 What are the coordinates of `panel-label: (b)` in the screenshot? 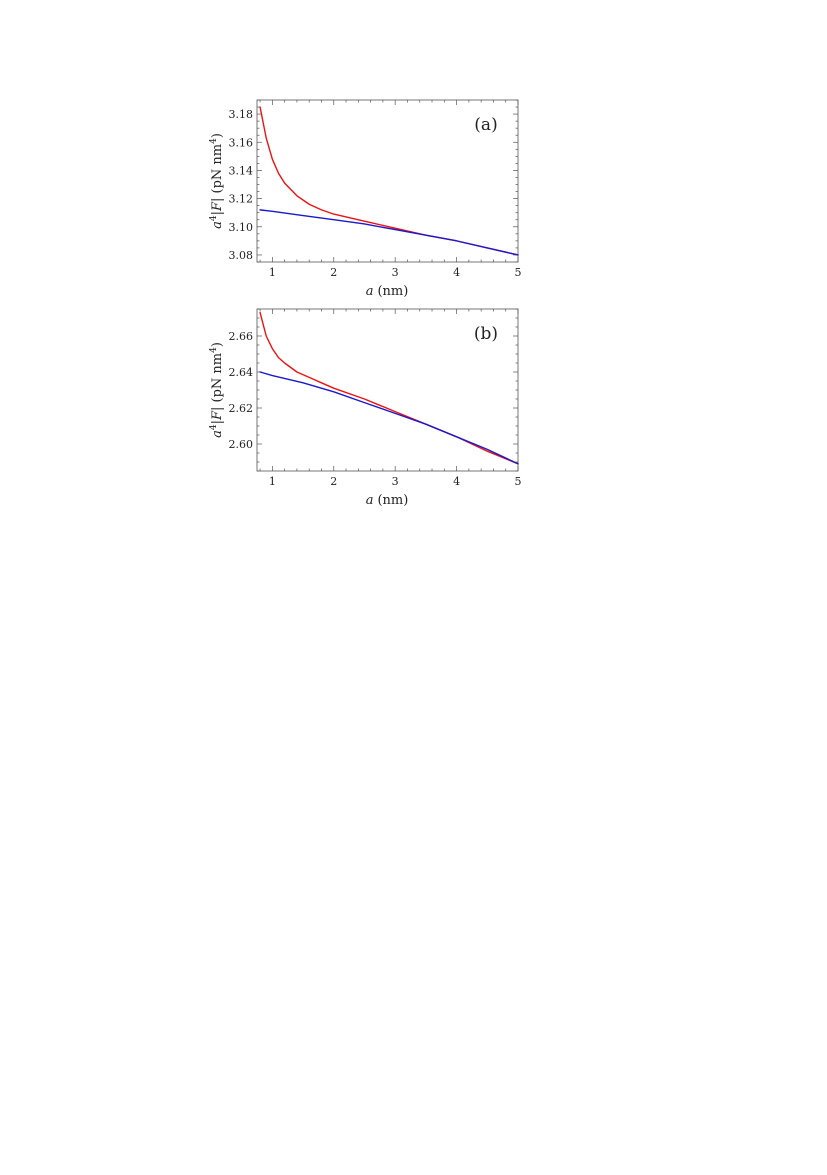 It's located at (486, 334).